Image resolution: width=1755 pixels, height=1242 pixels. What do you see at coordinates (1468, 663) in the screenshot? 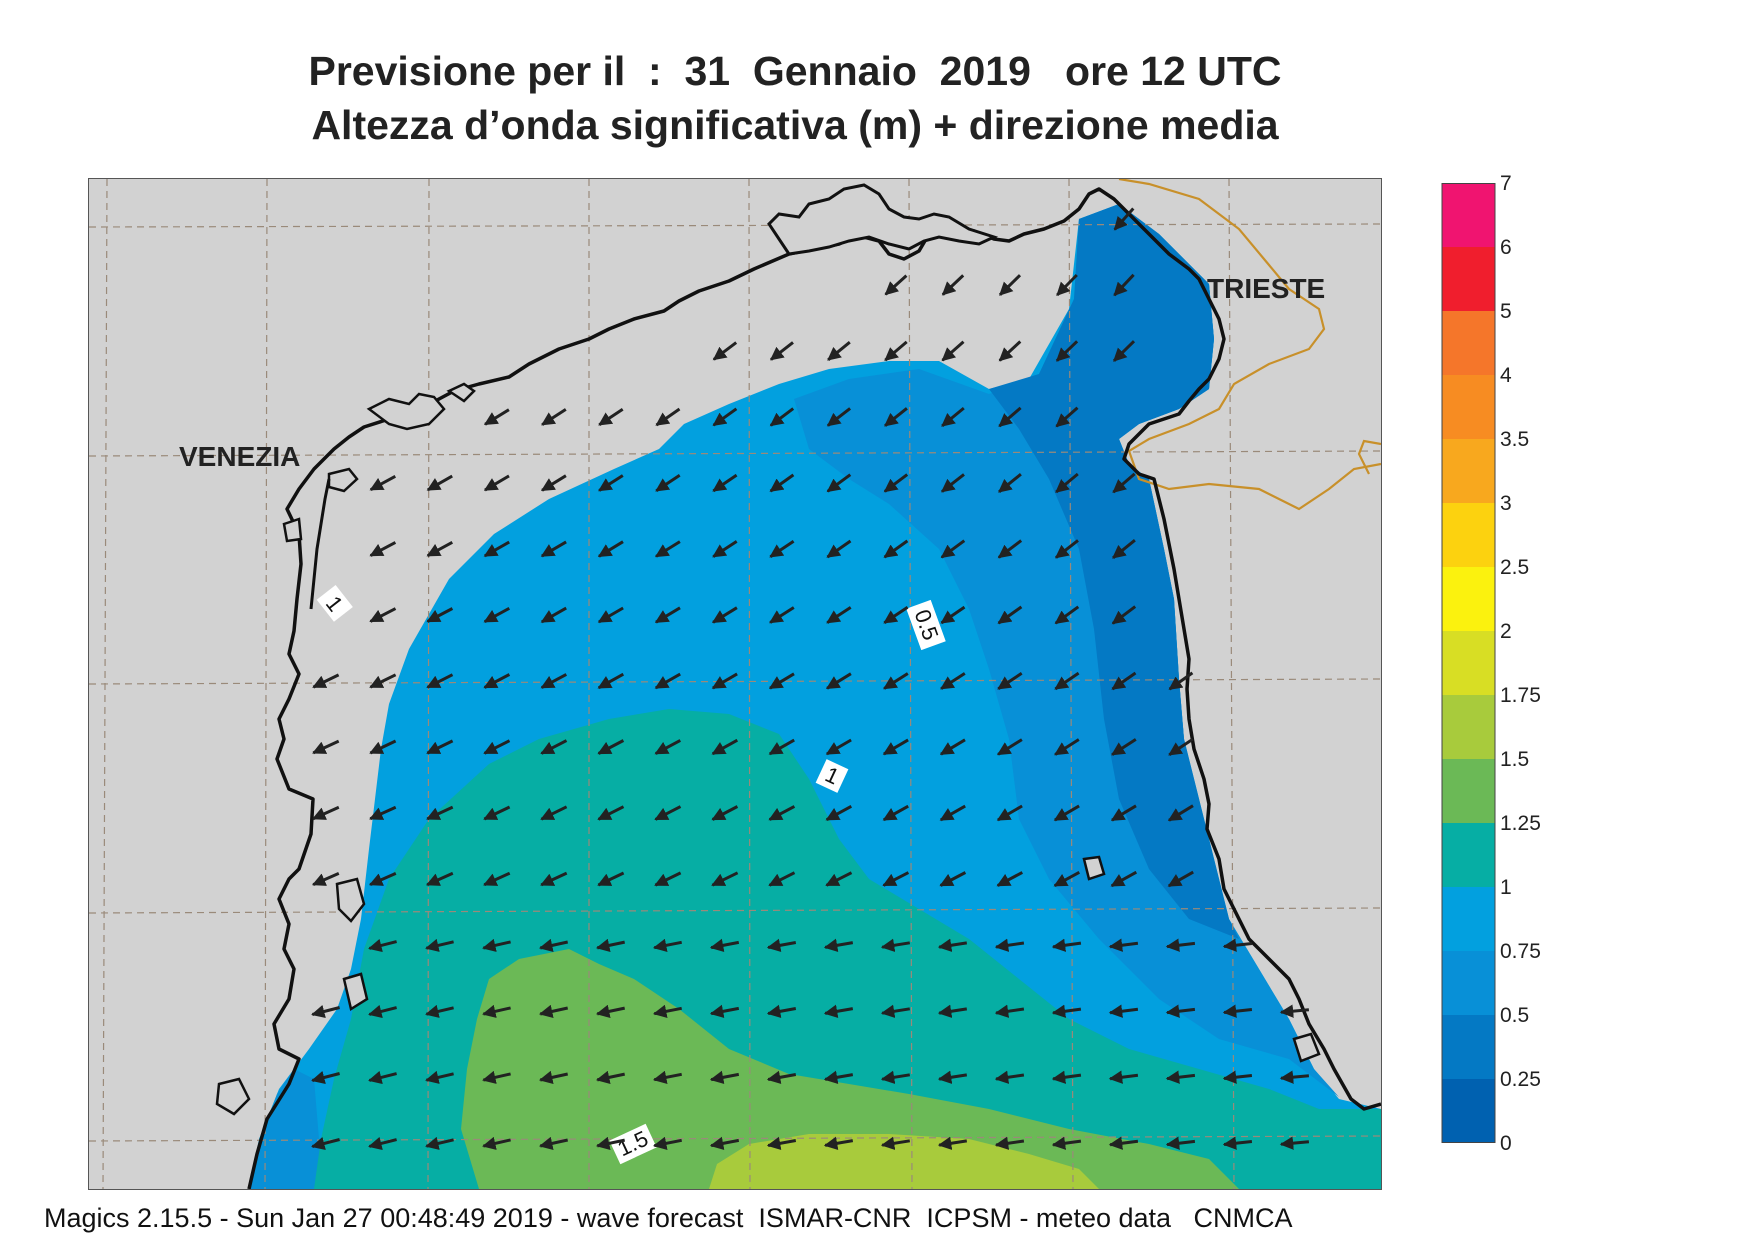
I see `colorbar` at bounding box center [1468, 663].